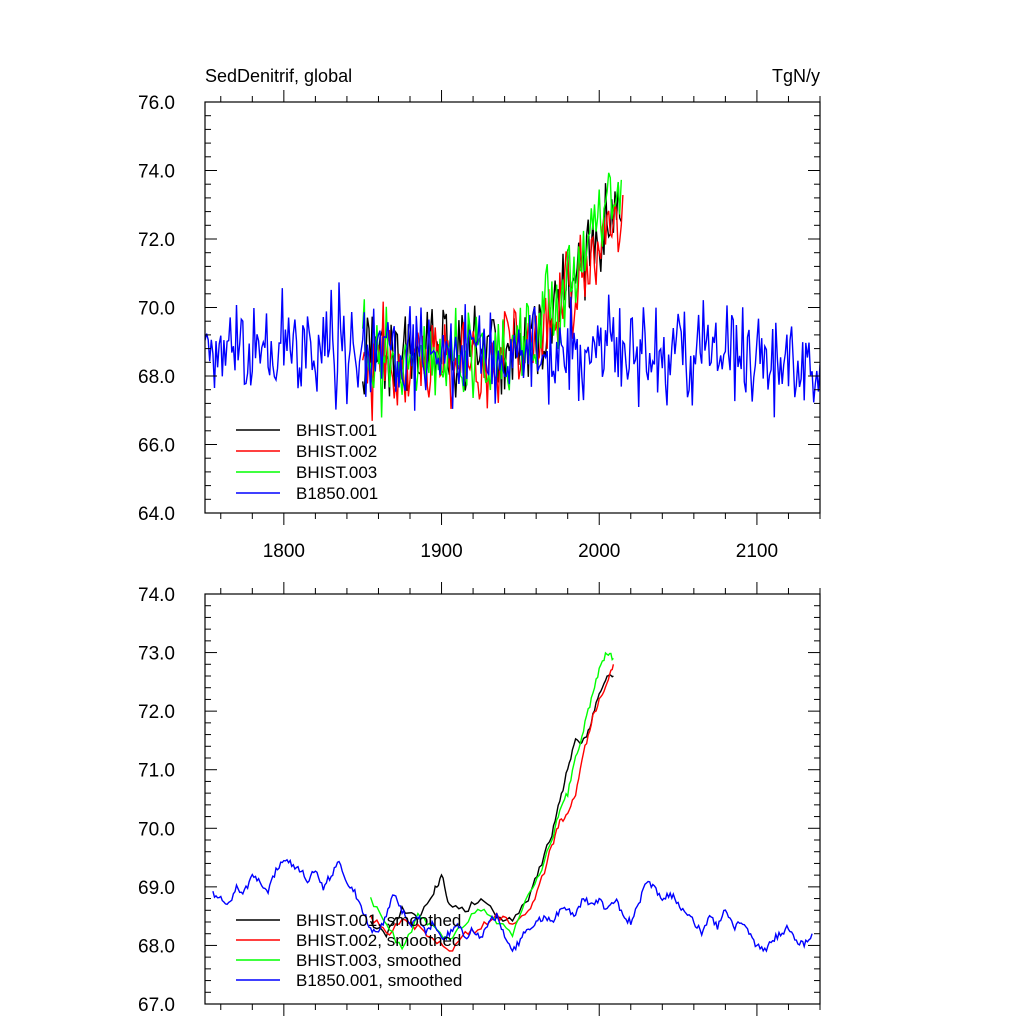 The width and height of the screenshot is (1024, 1029). Describe the element at coordinates (379, 980) in the screenshot. I see `legend-label: B1850.001, smoothed` at that location.